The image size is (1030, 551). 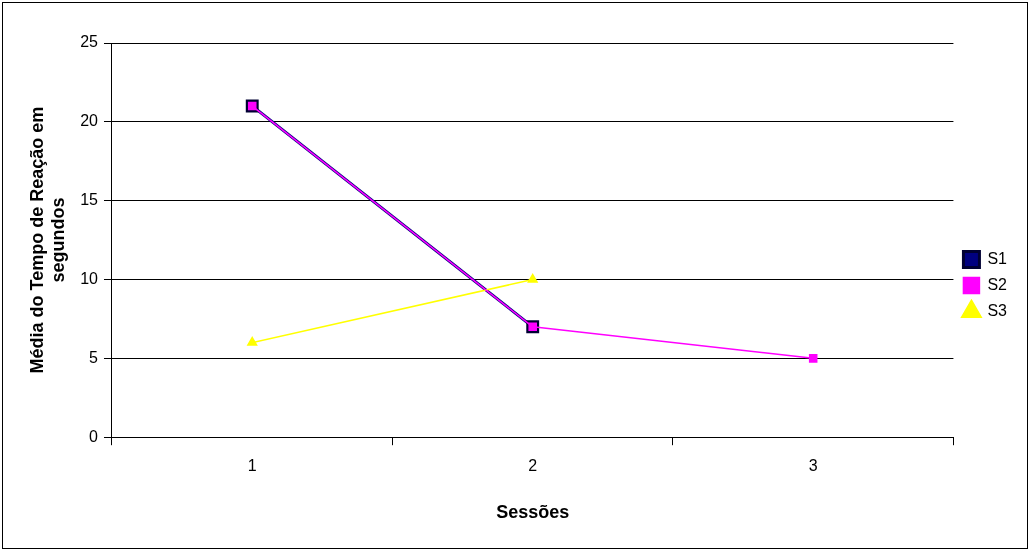 What do you see at coordinates (997, 310) in the screenshot?
I see `legend-label: S3` at bounding box center [997, 310].